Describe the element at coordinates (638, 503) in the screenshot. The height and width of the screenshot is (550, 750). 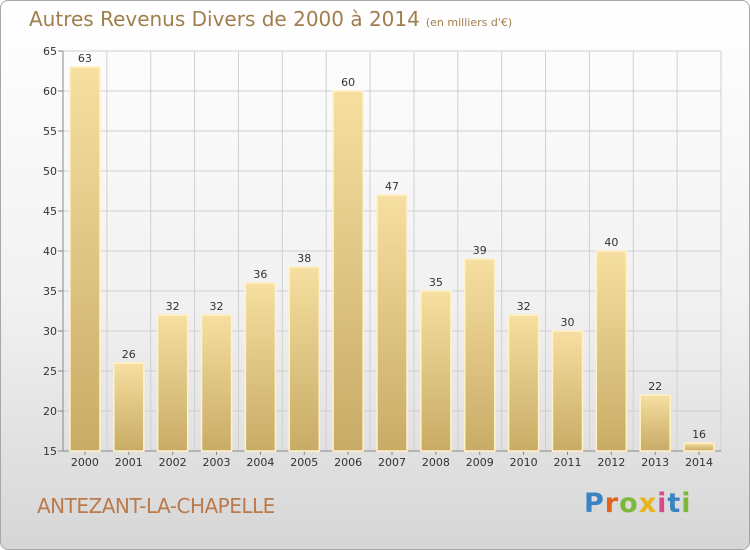
I see `proxiti-logo: Proxiti` at that location.